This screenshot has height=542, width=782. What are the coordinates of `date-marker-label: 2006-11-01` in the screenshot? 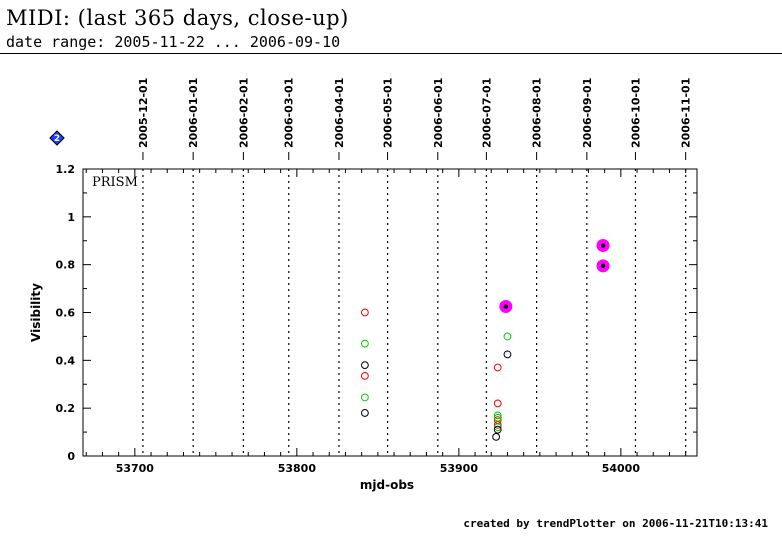 It's located at (686, 113).